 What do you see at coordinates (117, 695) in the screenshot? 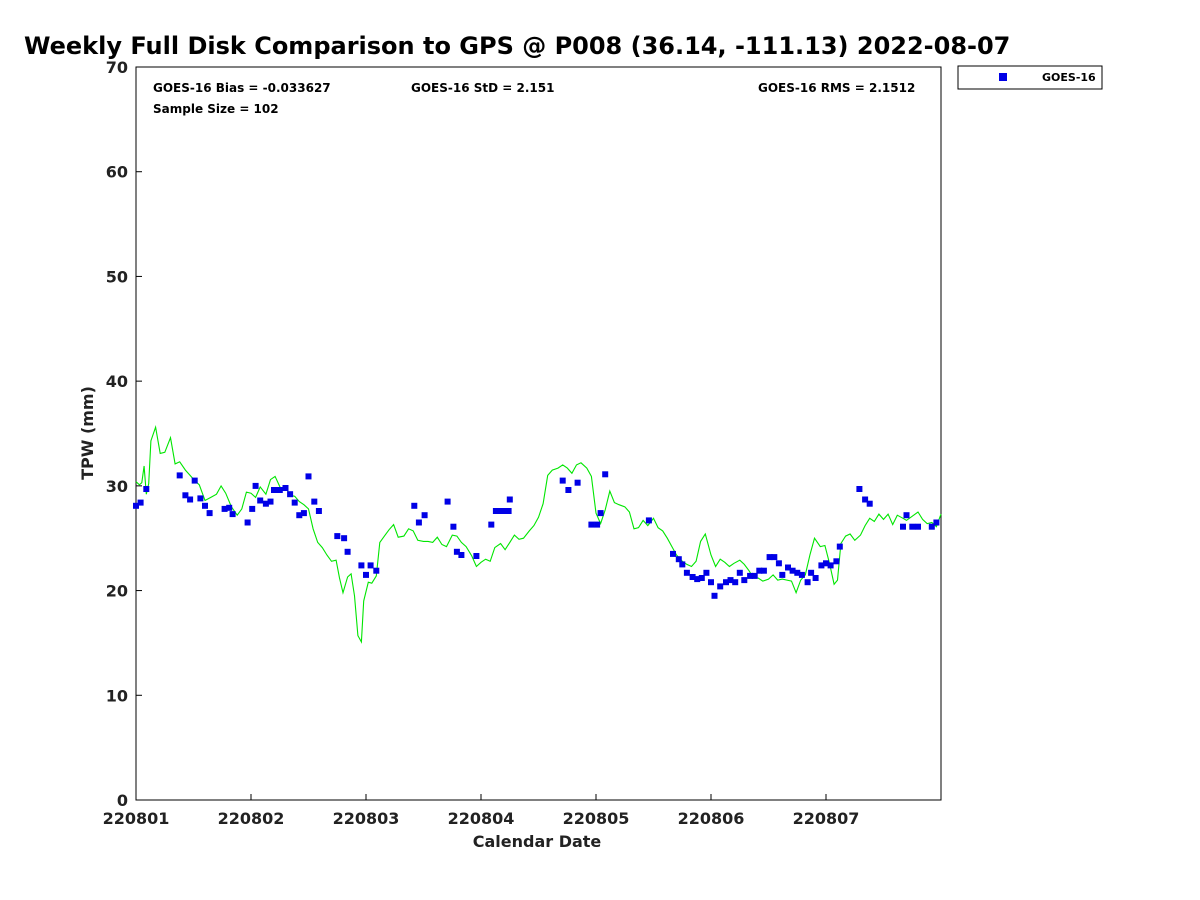
I see `y-tick-label: 10` at bounding box center [117, 695].